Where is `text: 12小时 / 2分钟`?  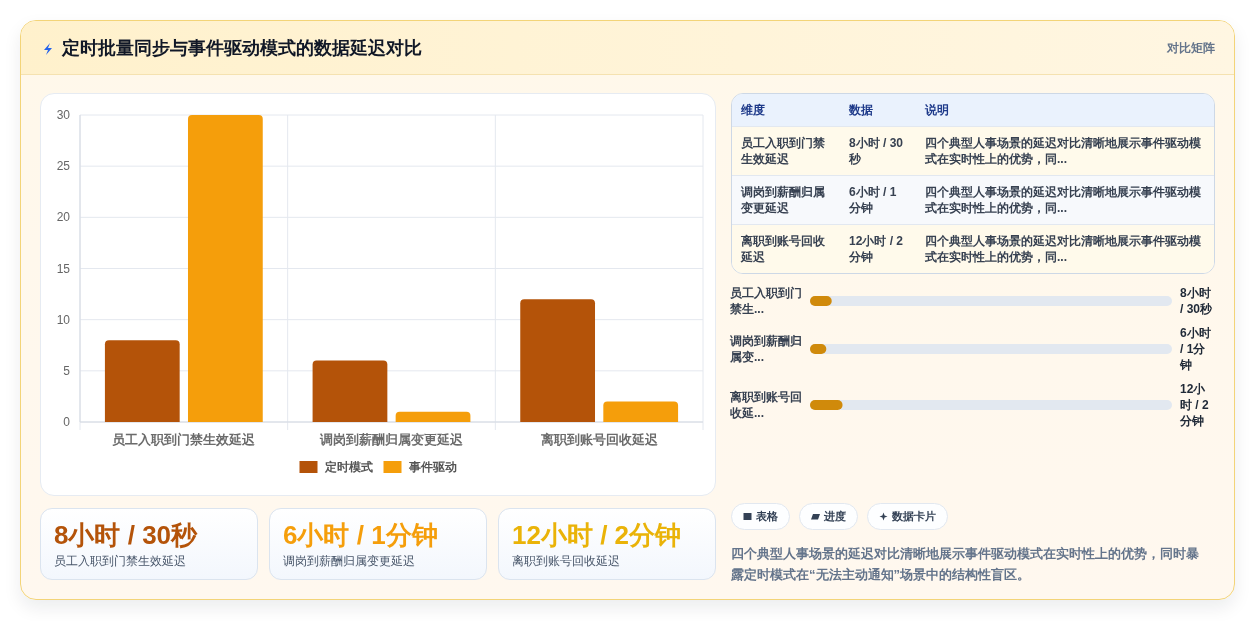 text: 12小时 / 2分钟 is located at coordinates (597, 535).